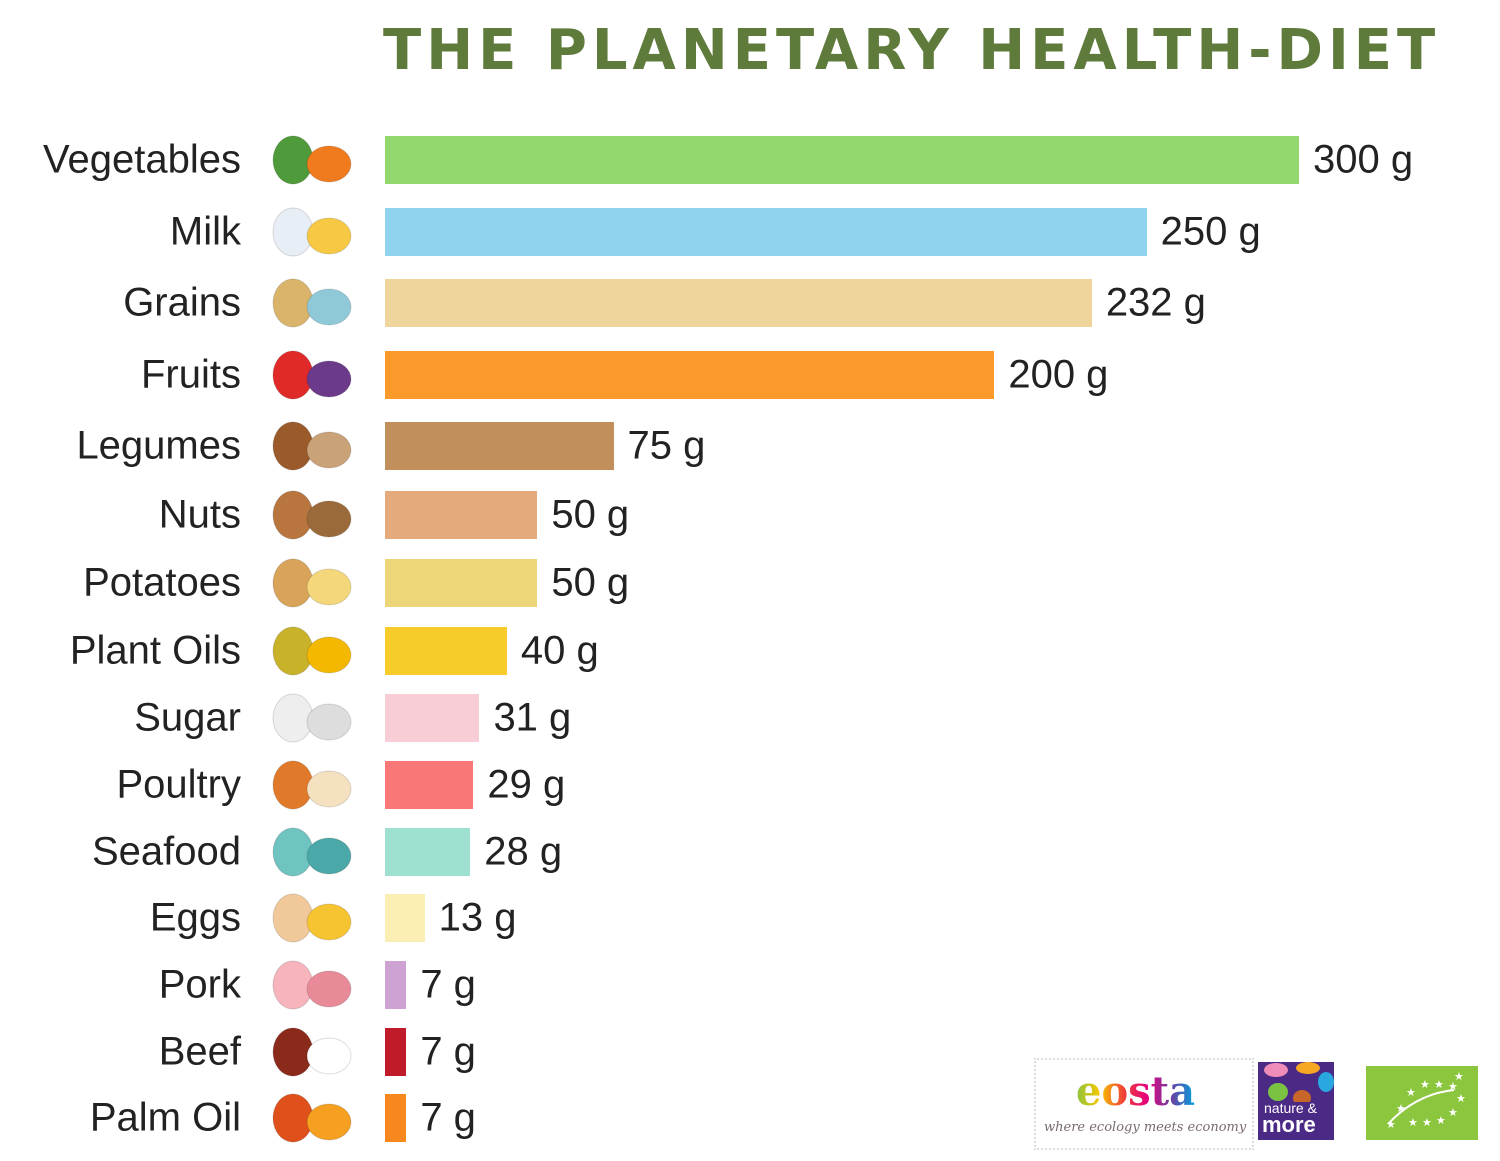 The image size is (1500, 1161). Describe the element at coordinates (1363, 159) in the screenshot. I see `value-label: 300 g` at that location.